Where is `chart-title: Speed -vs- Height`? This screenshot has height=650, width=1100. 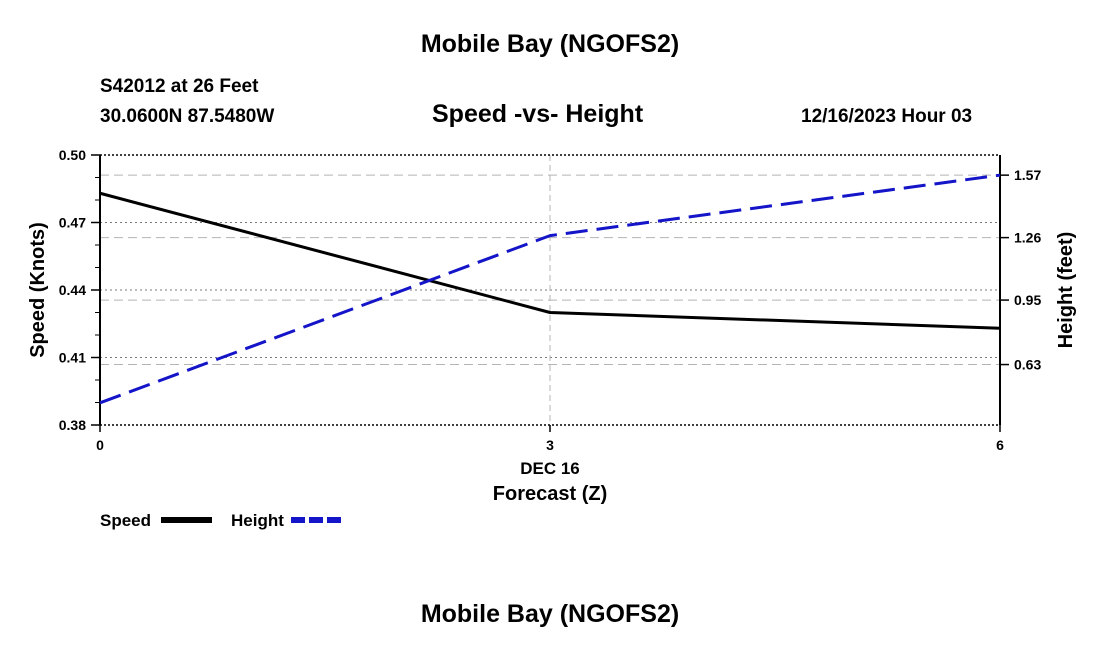
chart-title: Speed -vs- Height is located at coordinates (538, 114).